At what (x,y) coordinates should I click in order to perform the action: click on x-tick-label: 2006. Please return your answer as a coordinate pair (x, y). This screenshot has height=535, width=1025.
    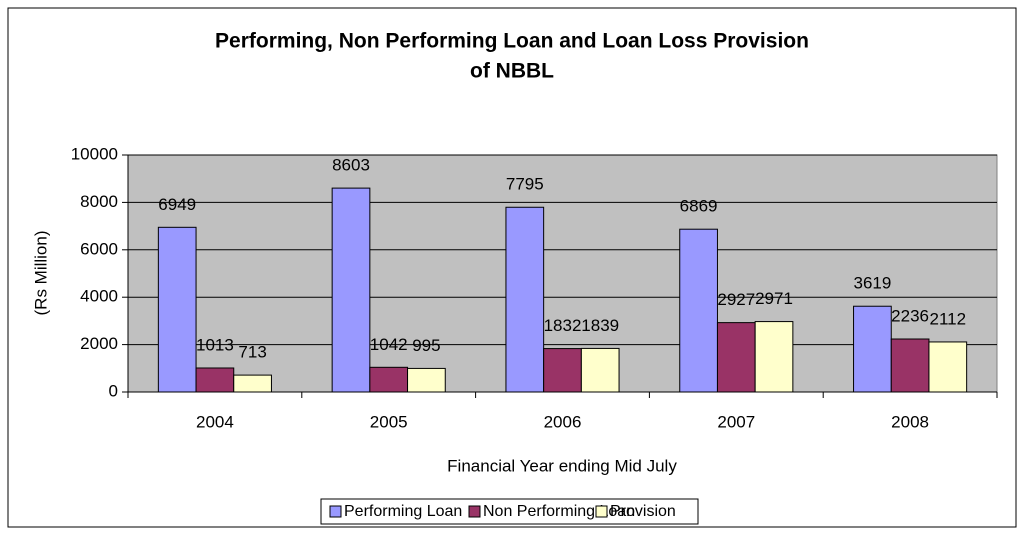
    Looking at the image, I should click on (563, 421).